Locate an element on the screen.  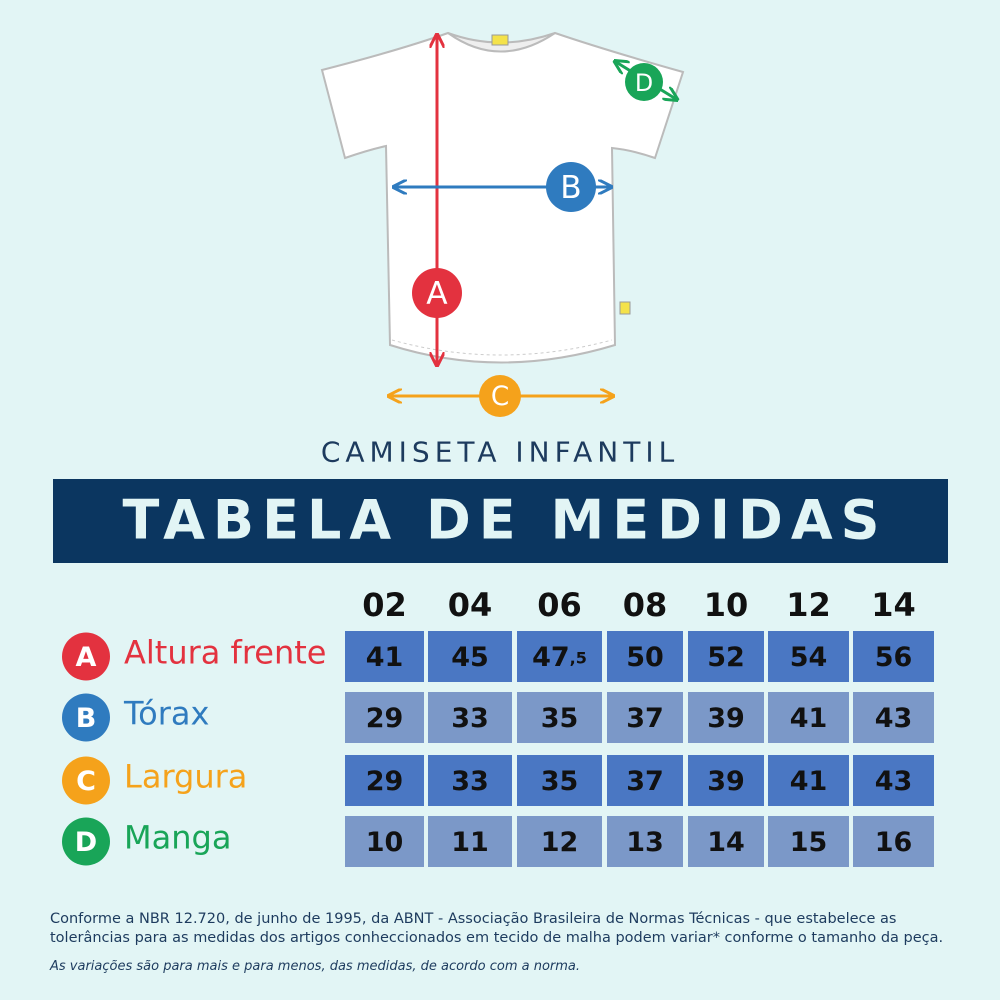
cell-value: 45 is located at coordinates (470, 657).